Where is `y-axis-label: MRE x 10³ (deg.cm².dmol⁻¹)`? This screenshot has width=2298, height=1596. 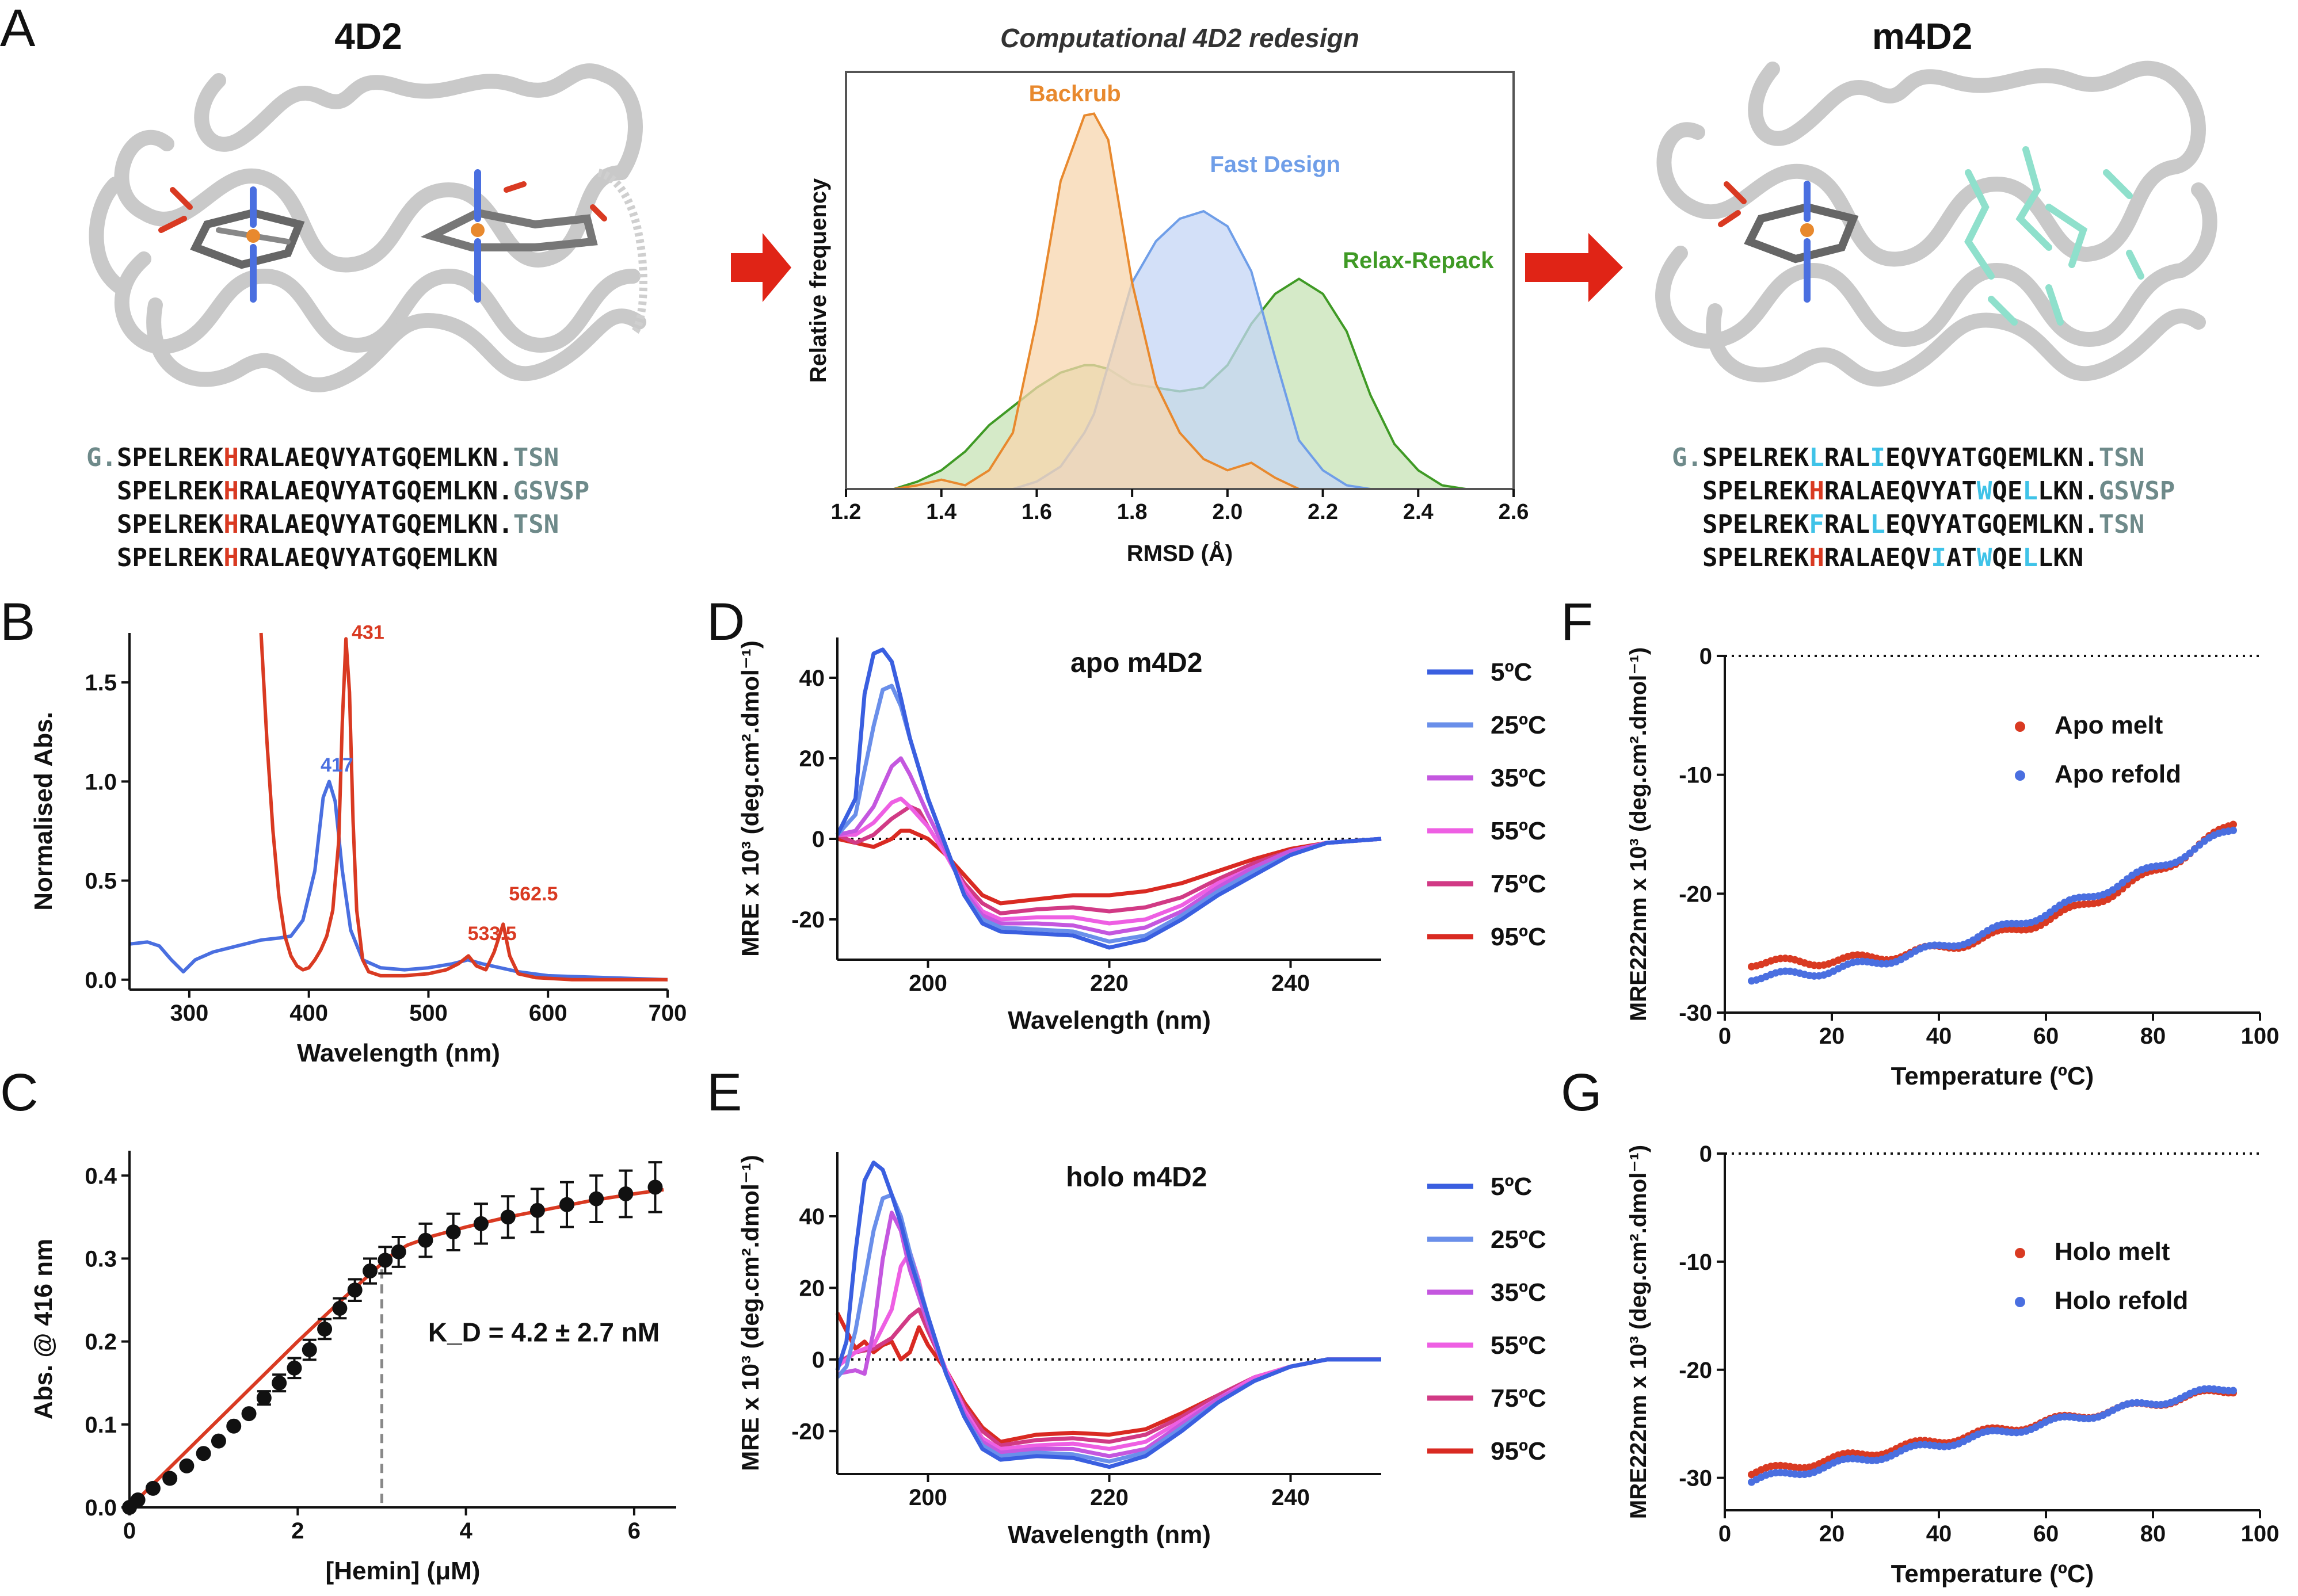 y-axis-label: MRE x 10³ (deg.cm².dmol⁻¹) is located at coordinates (750, 798).